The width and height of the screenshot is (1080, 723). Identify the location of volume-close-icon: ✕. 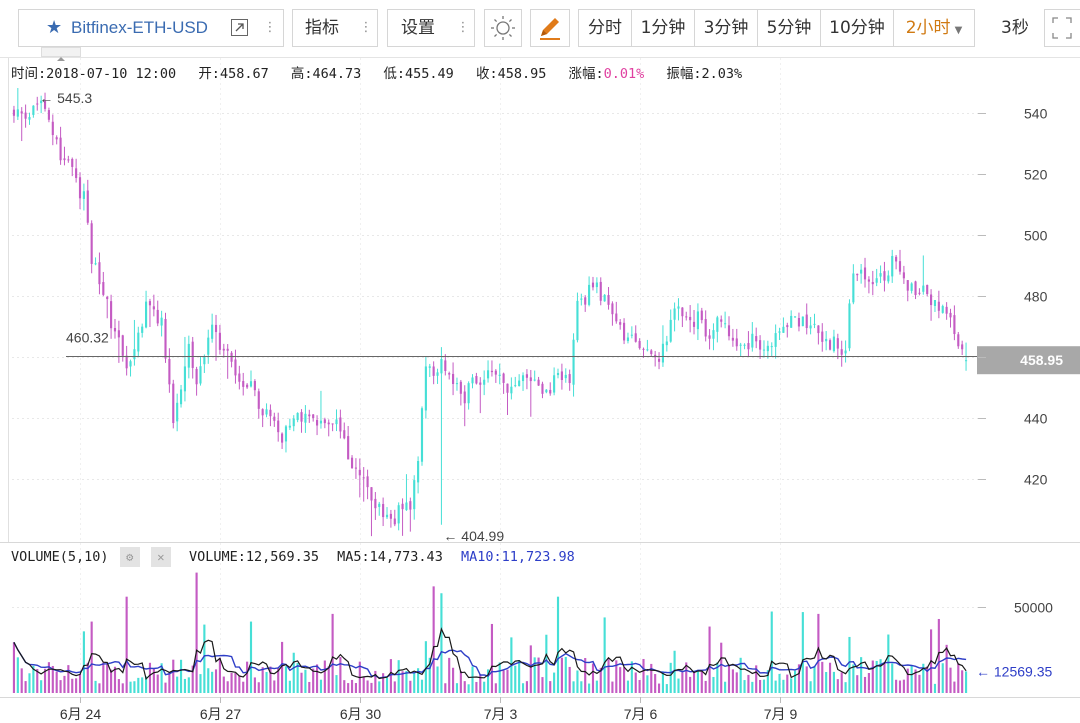
(160, 557).